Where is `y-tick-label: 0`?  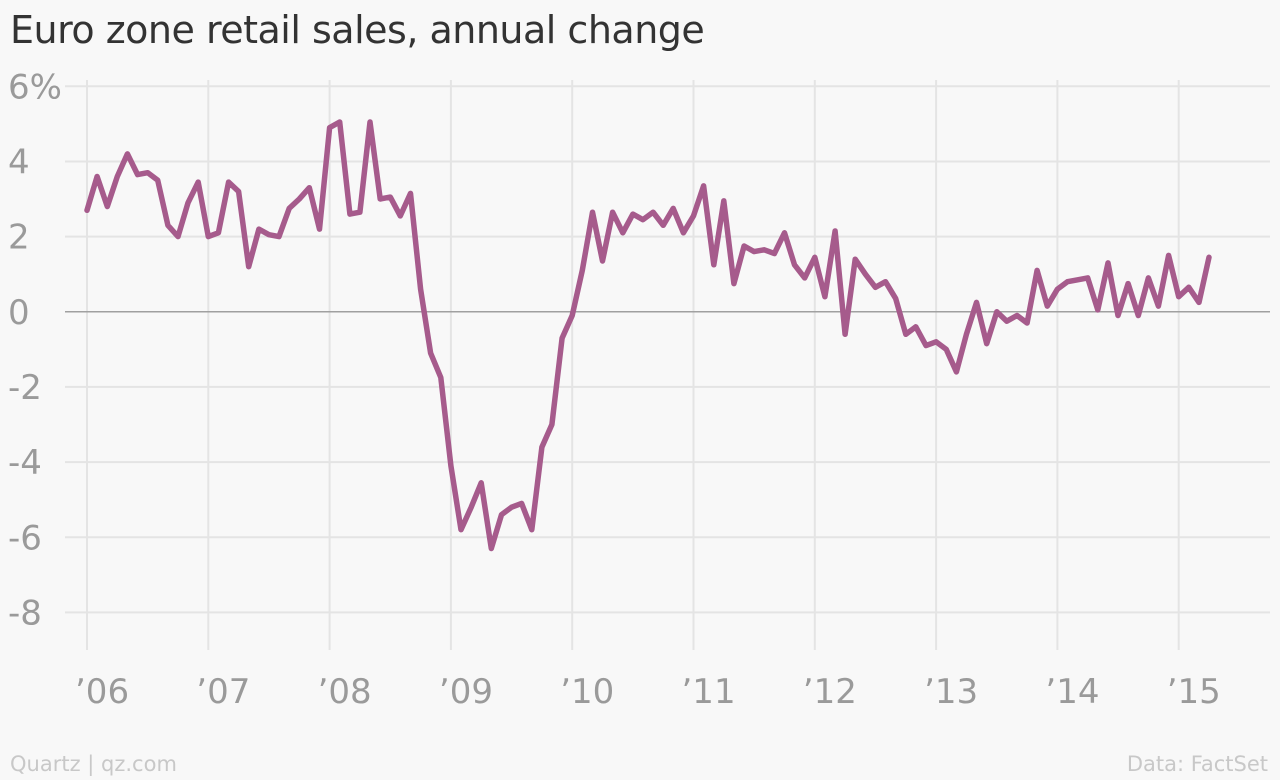
y-tick-label: 0 is located at coordinates (19, 313).